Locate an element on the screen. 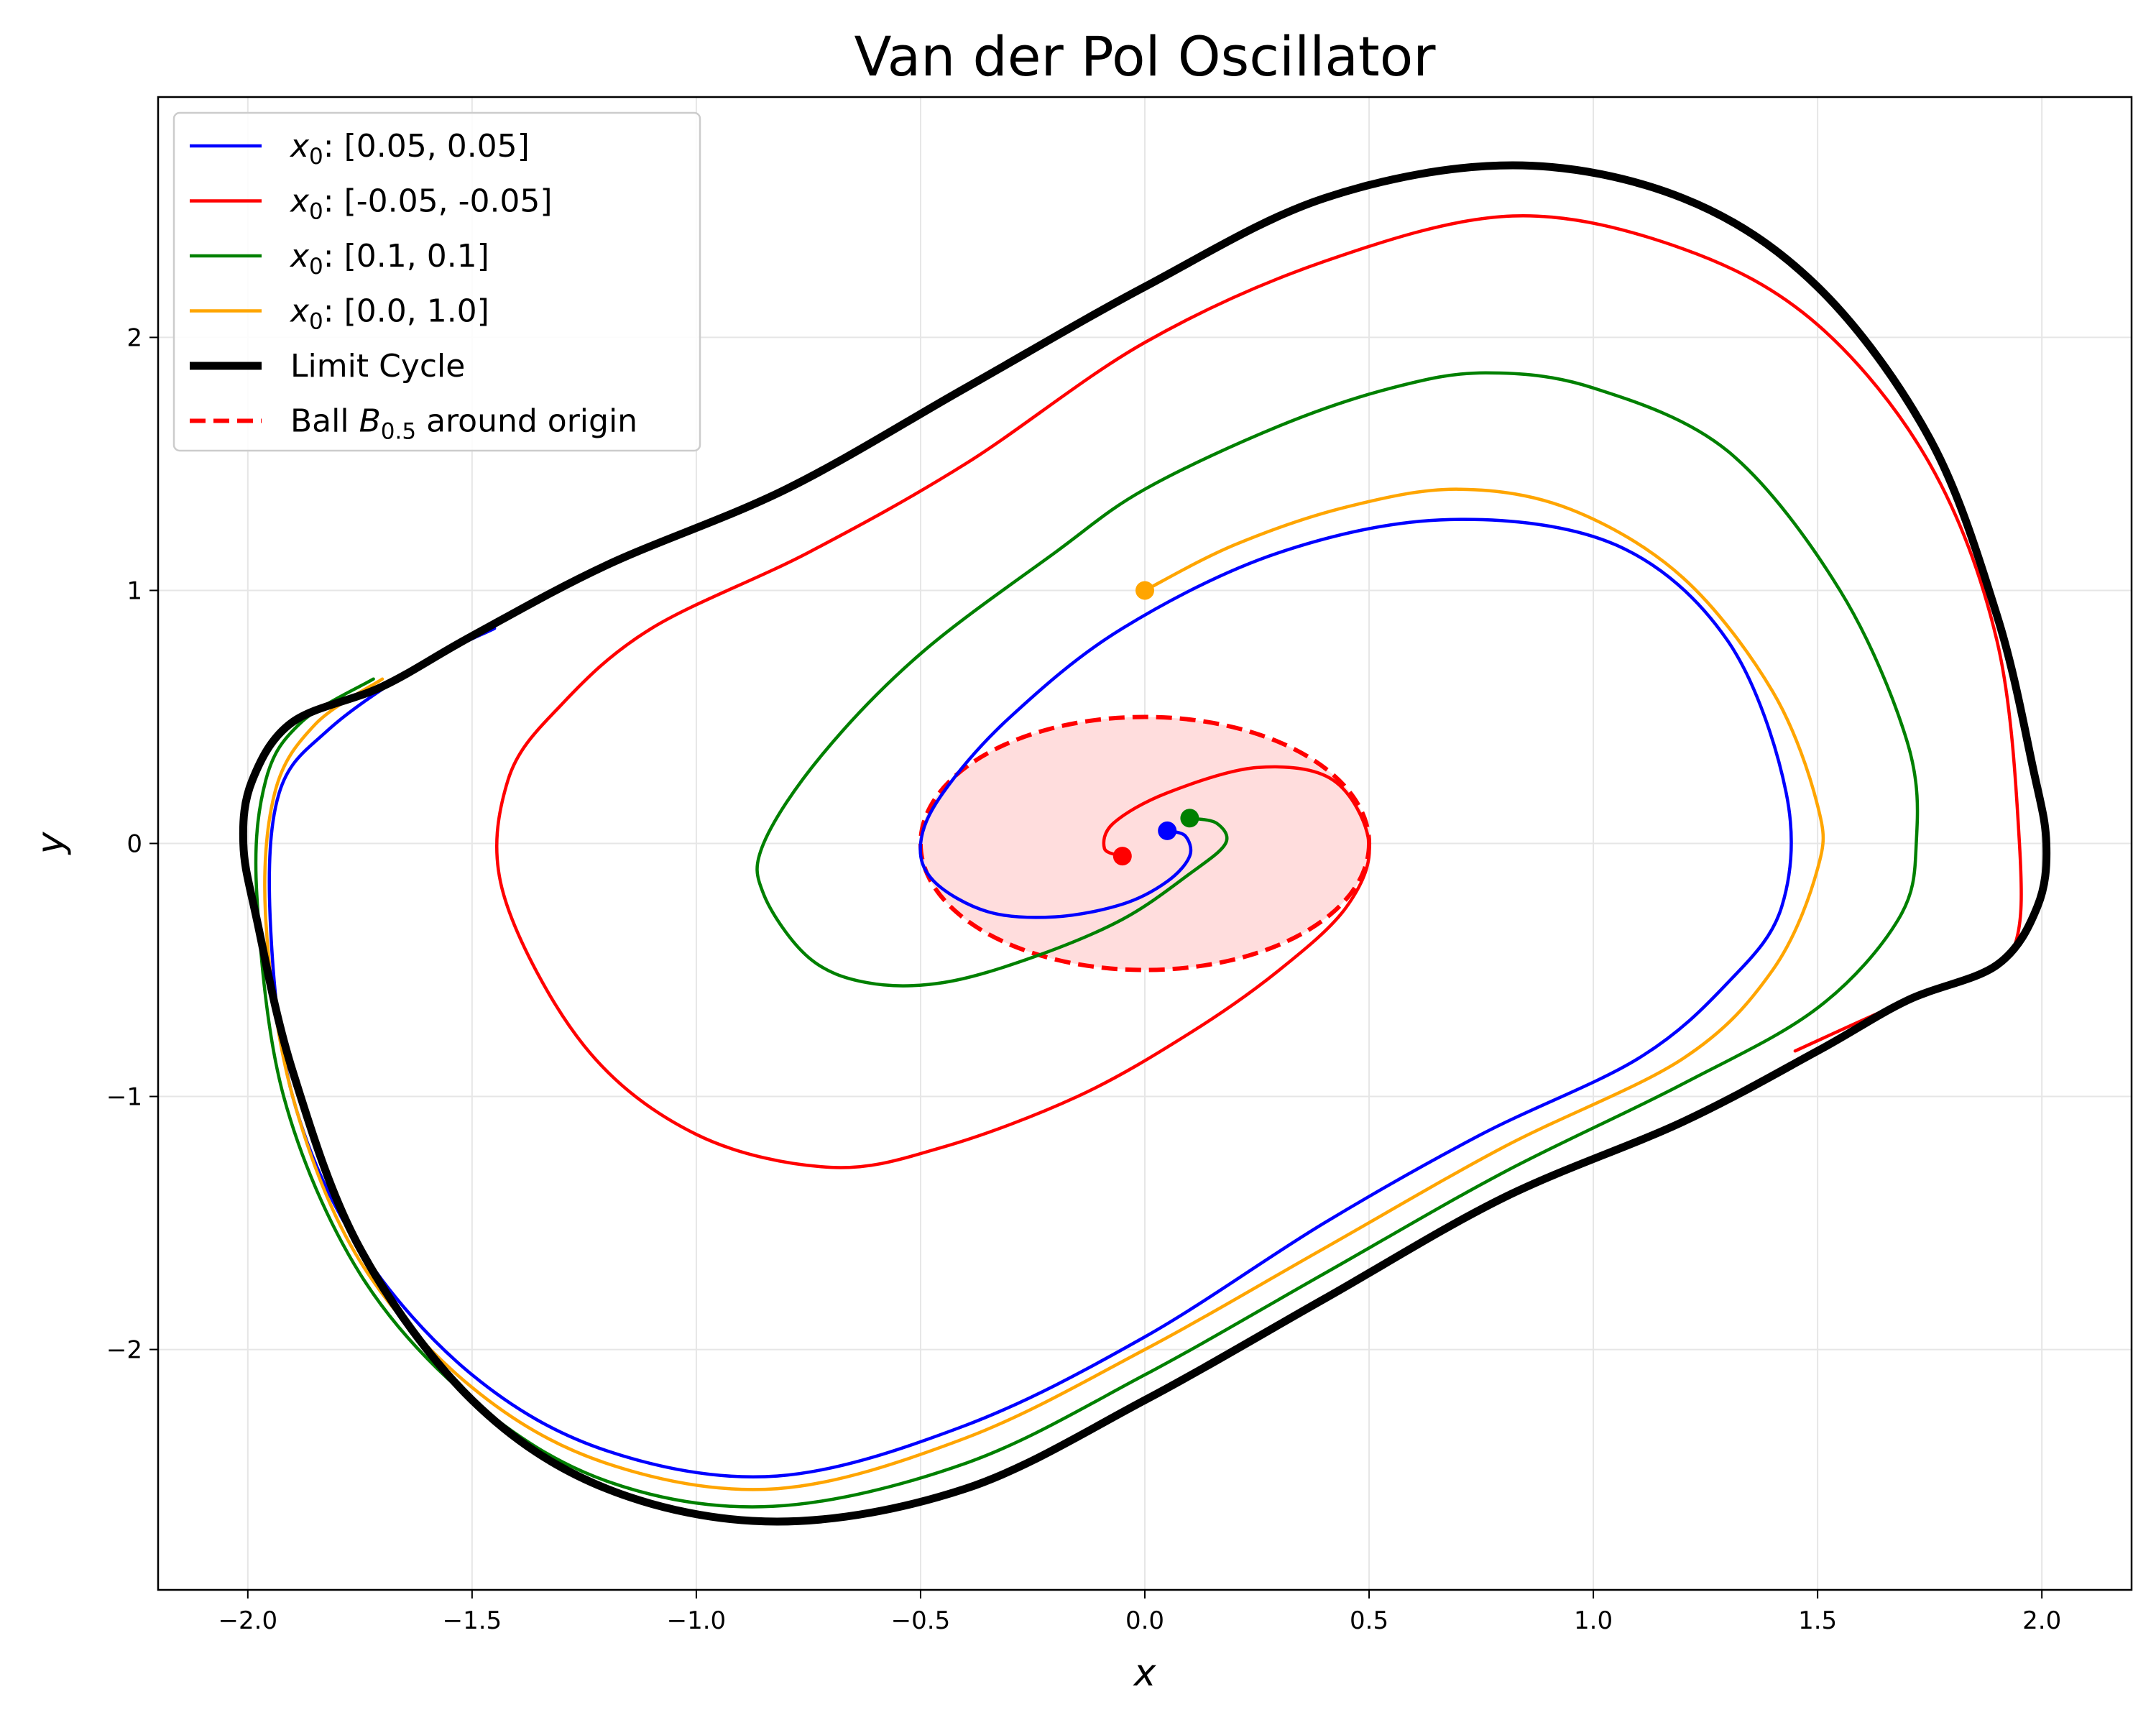  legend-label: Ball B0.5 around origin is located at coordinates (464, 424).